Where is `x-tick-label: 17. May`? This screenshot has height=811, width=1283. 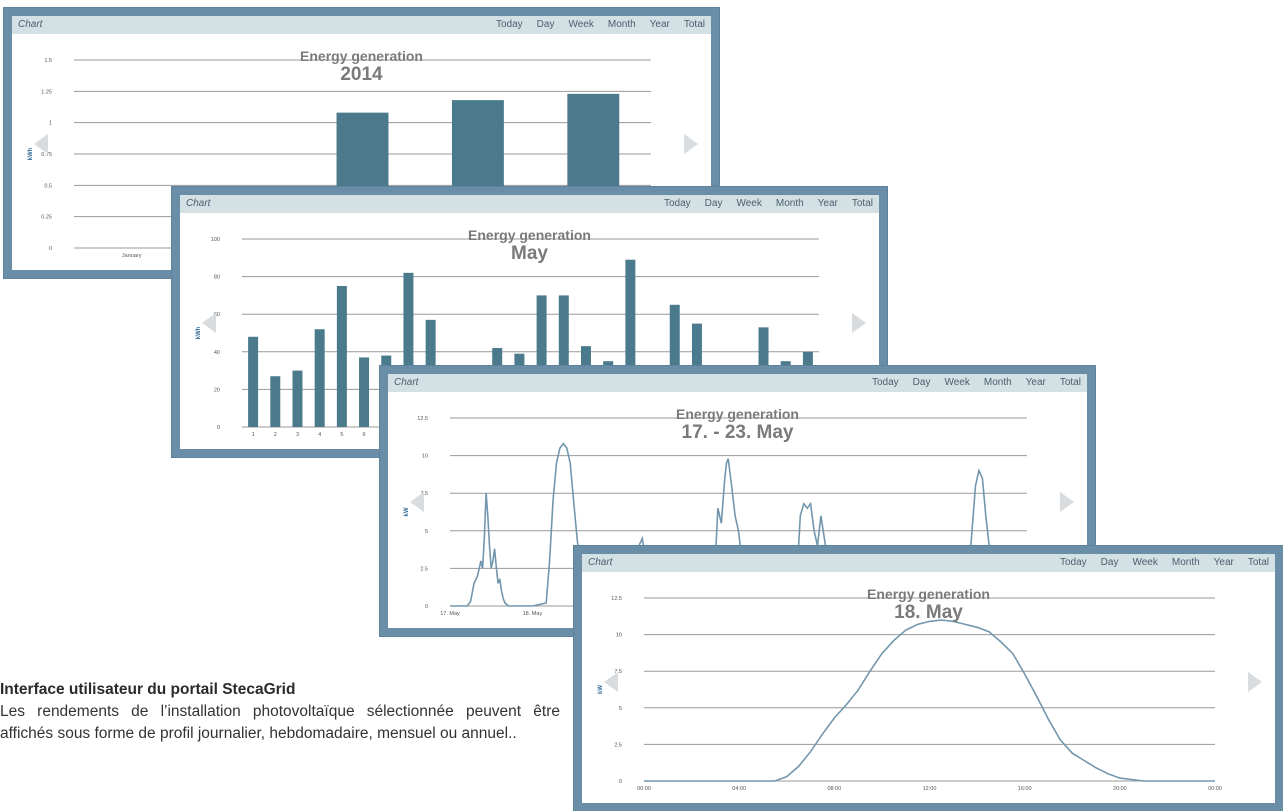 x-tick-label: 17. May is located at coordinates (450, 614).